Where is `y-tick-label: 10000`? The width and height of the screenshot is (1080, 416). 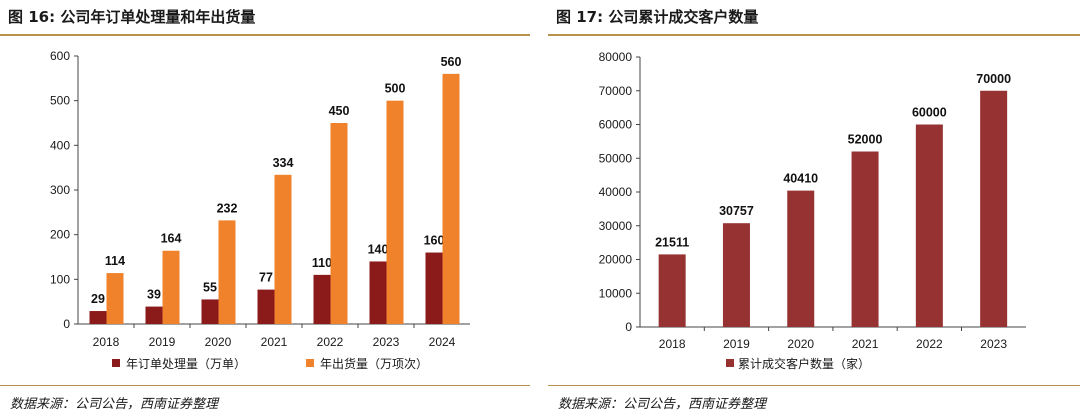 y-tick-label: 10000 is located at coordinates (616, 293).